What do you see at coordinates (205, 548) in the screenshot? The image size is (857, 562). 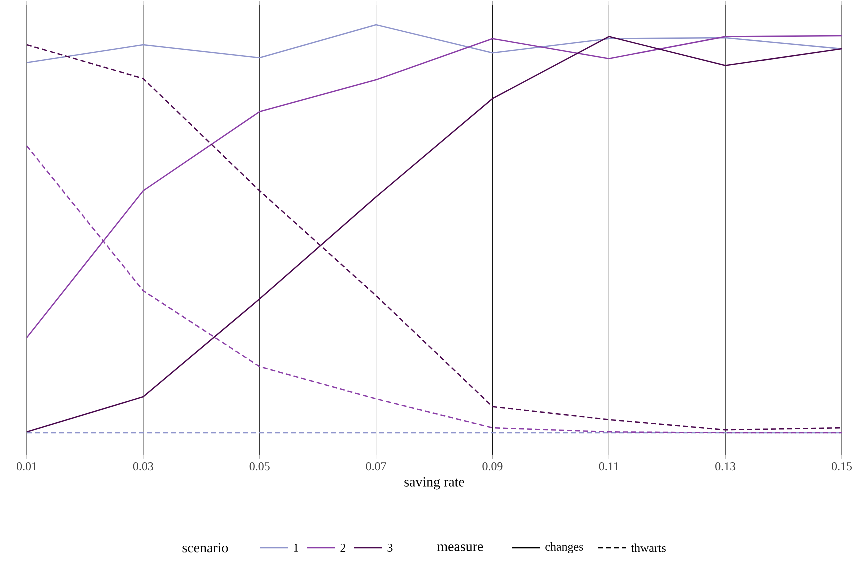 I see `legend-title: scenario` at bounding box center [205, 548].